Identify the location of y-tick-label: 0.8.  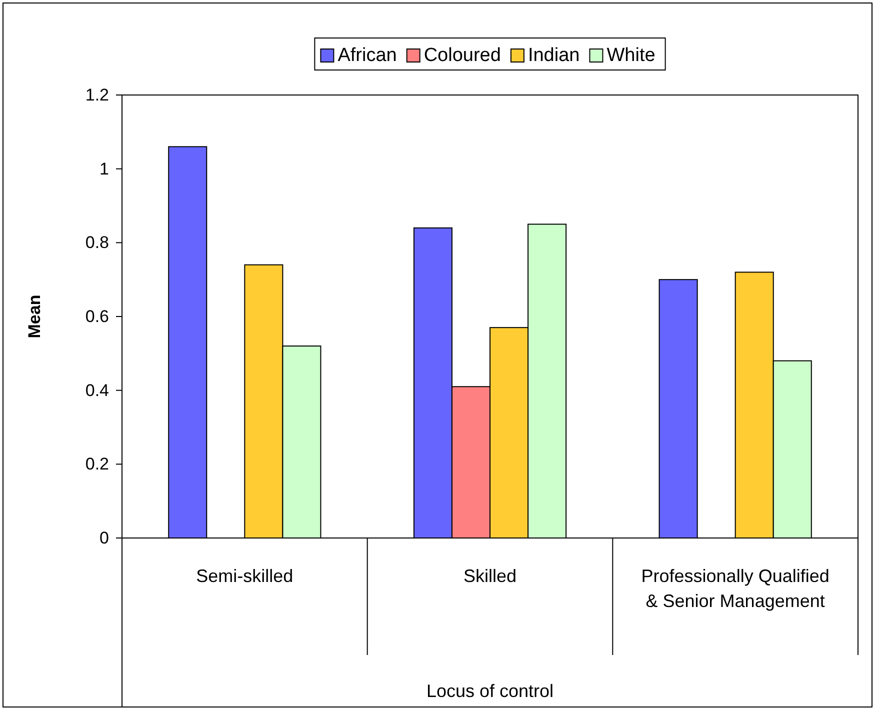
(97, 242).